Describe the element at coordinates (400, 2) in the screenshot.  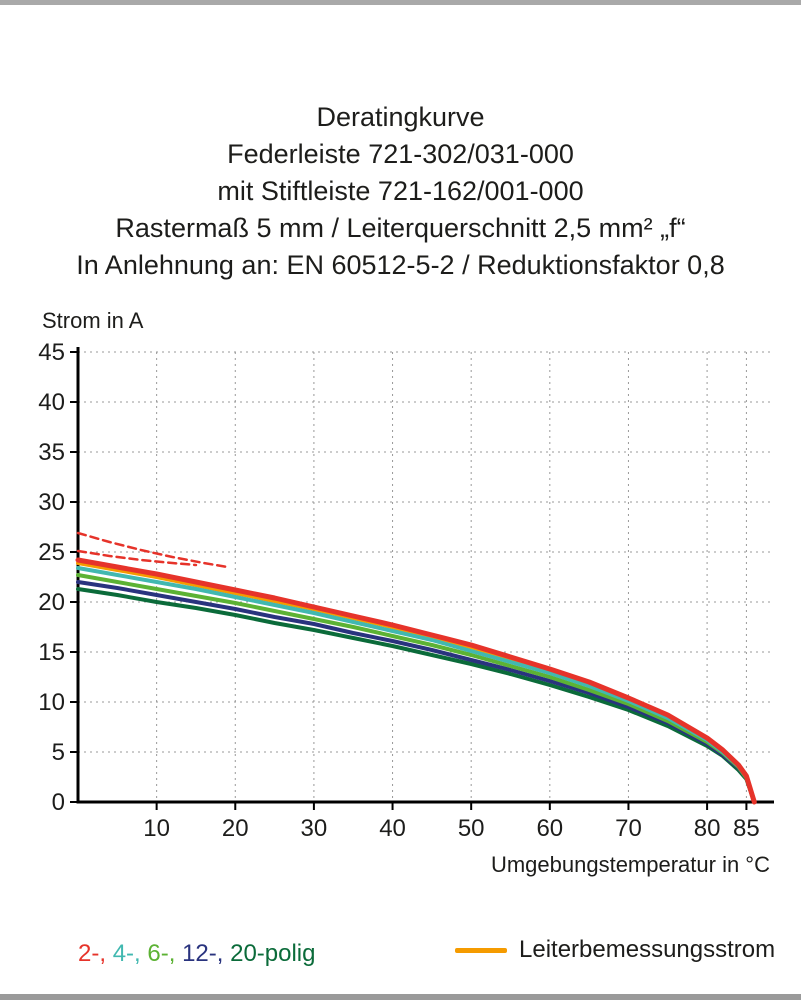
I see `top-border` at that location.